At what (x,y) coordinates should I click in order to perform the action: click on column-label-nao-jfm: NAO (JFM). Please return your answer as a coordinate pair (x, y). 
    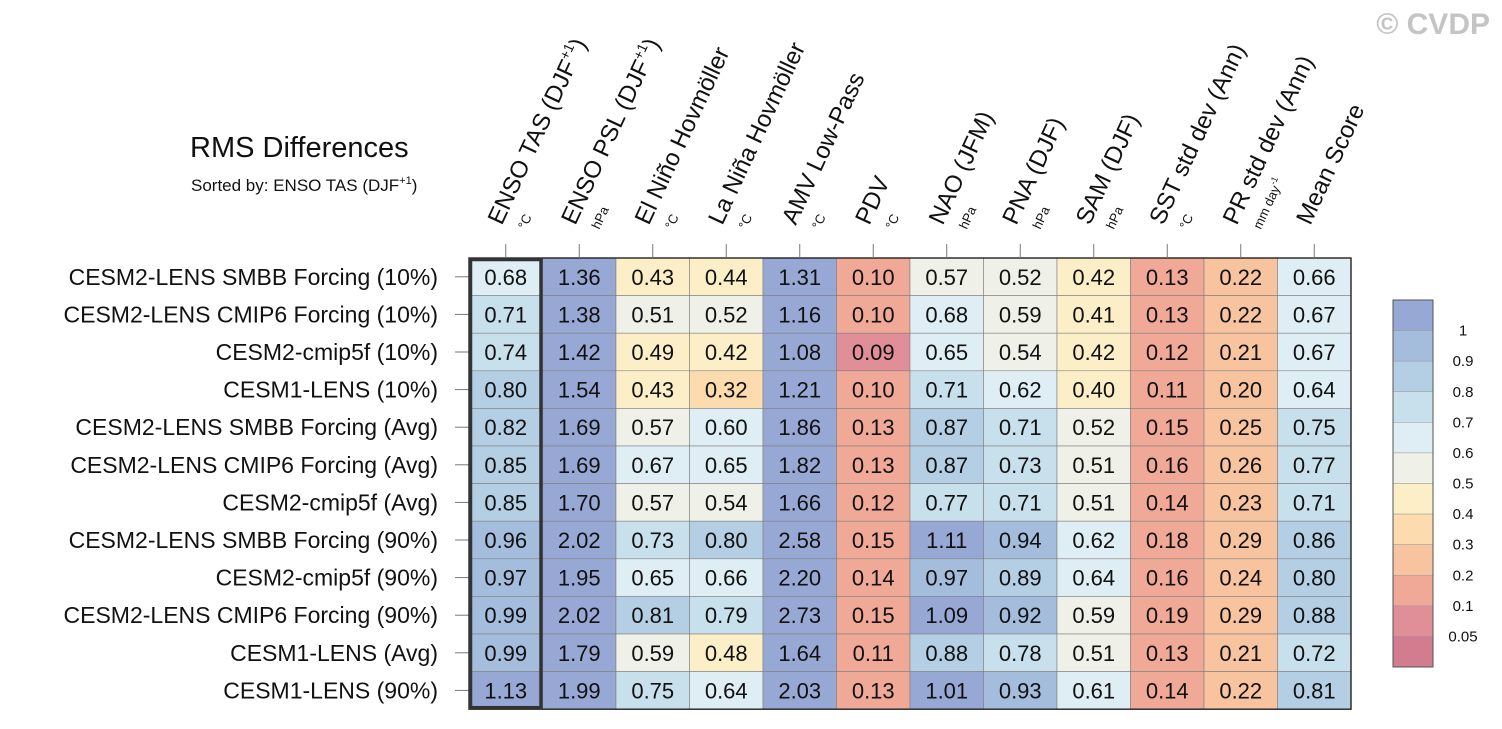
    Looking at the image, I should click on (962, 167).